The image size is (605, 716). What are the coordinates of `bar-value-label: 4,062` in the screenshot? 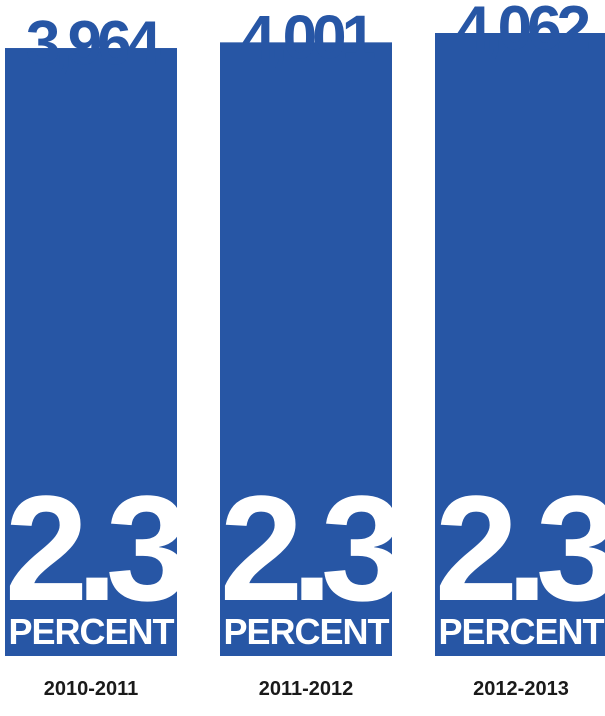 It's located at (522, 31).